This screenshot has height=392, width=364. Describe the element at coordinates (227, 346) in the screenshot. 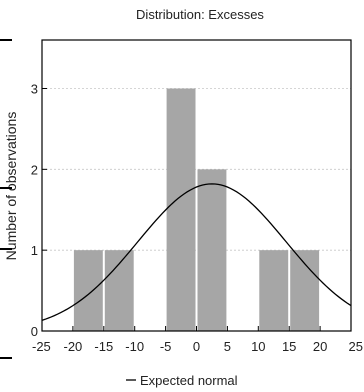

I see `x-tick-label: 5` at that location.